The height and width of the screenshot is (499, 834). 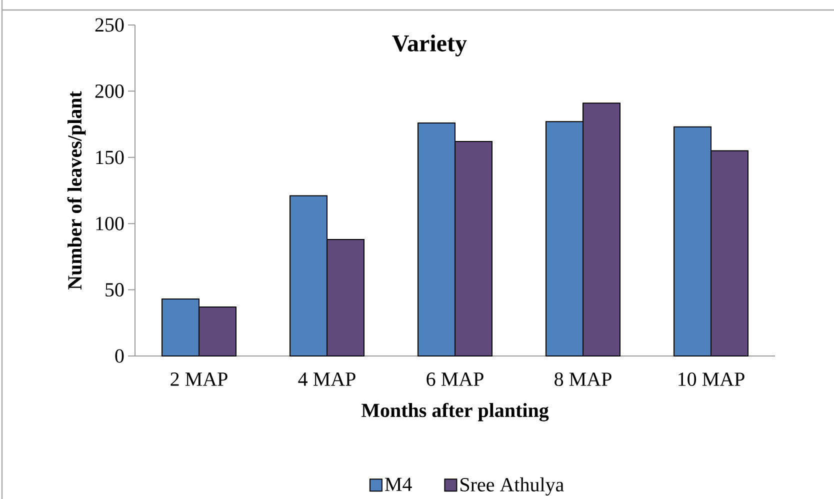 What do you see at coordinates (711, 379) in the screenshot?
I see `x-tick-label: 10 MAP` at bounding box center [711, 379].